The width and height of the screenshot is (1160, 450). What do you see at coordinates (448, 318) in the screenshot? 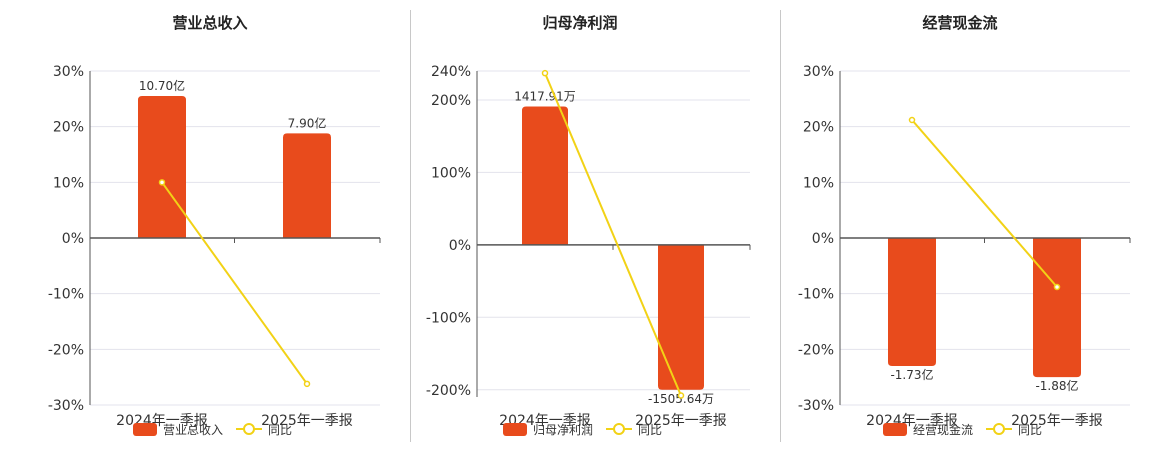
I see `y-tick-label: -100%` at bounding box center [448, 318].